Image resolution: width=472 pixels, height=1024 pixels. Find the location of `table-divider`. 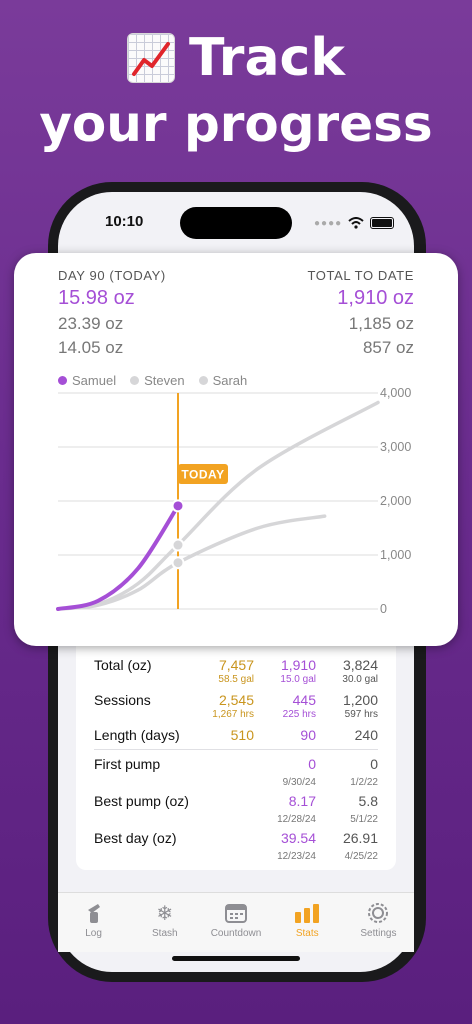

table-divider is located at coordinates (236, 749).